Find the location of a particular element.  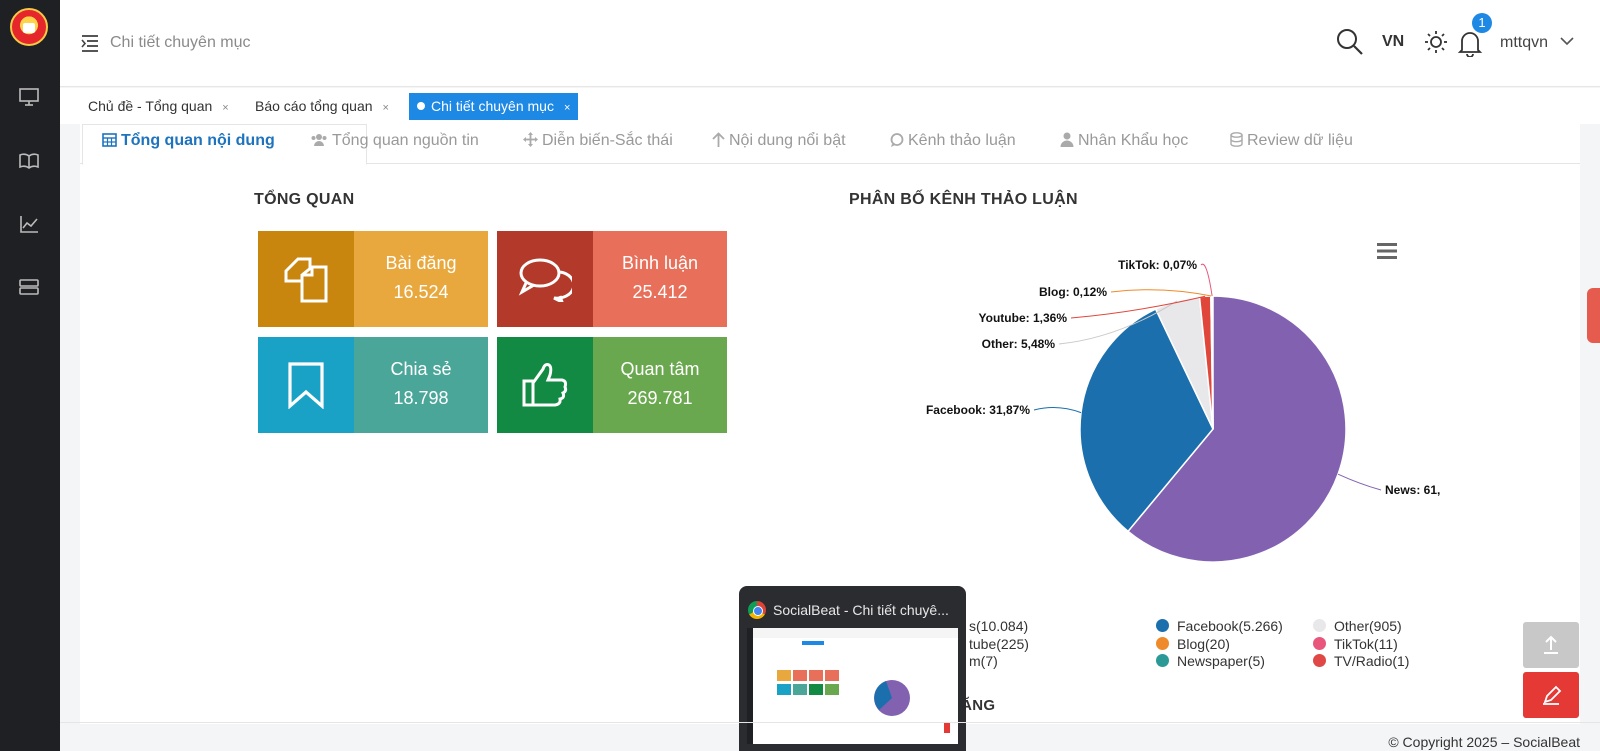

page-tab-chu-de: Chủ đề - Tổng quan × is located at coordinates (158, 106).